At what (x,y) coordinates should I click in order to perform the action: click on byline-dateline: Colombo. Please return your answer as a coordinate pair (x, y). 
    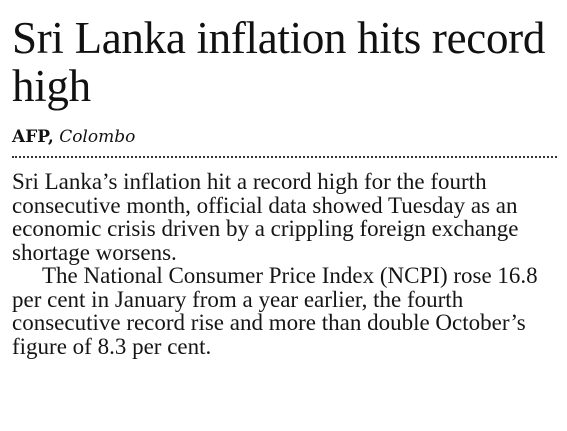
    Looking at the image, I should click on (97, 137).